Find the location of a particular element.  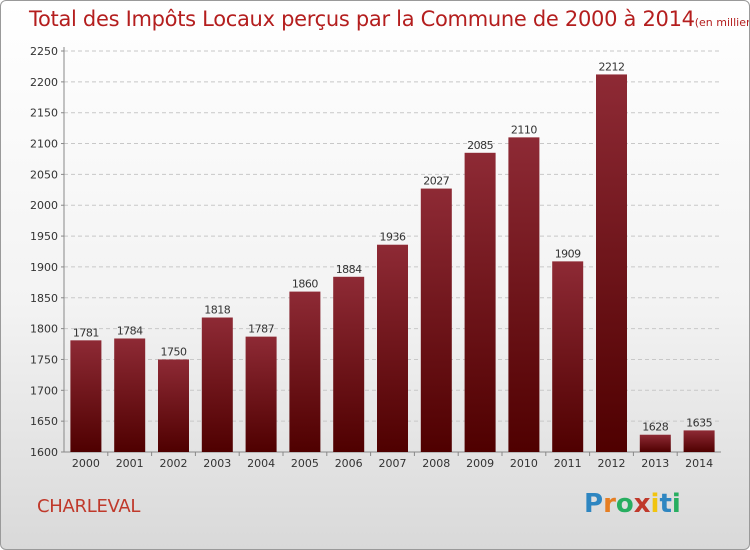

data-label-2010: 2110 is located at coordinates (524, 129).